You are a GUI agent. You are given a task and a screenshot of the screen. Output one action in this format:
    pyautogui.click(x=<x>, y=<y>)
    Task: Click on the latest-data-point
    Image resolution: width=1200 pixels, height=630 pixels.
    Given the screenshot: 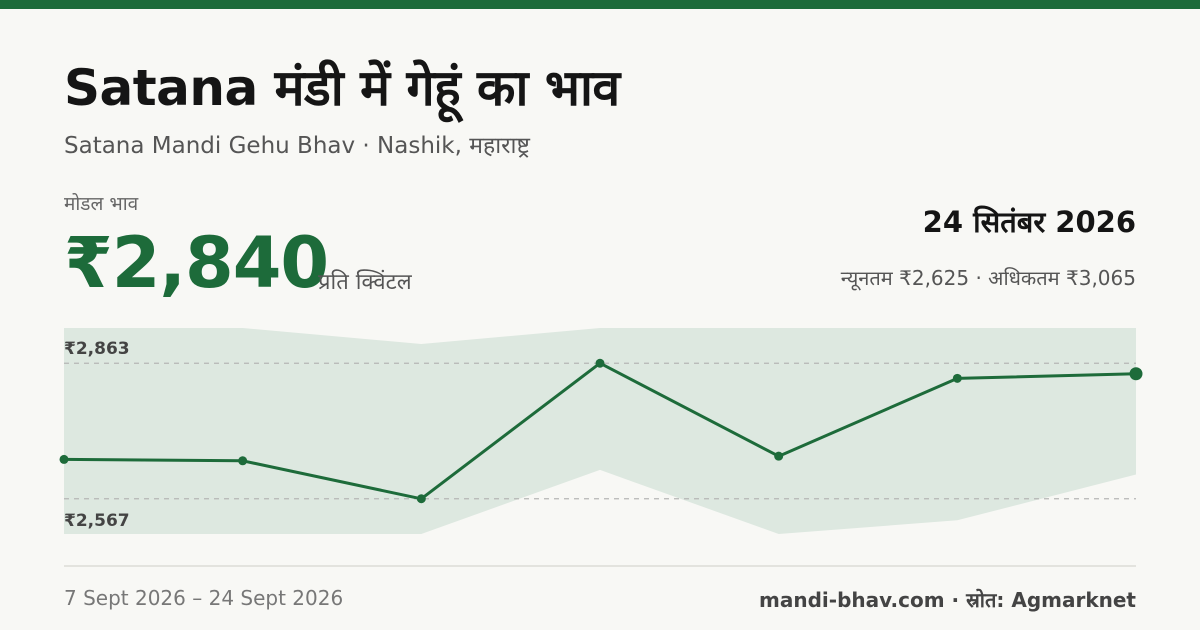 What is the action you would take?
    pyautogui.click(x=1136, y=374)
    